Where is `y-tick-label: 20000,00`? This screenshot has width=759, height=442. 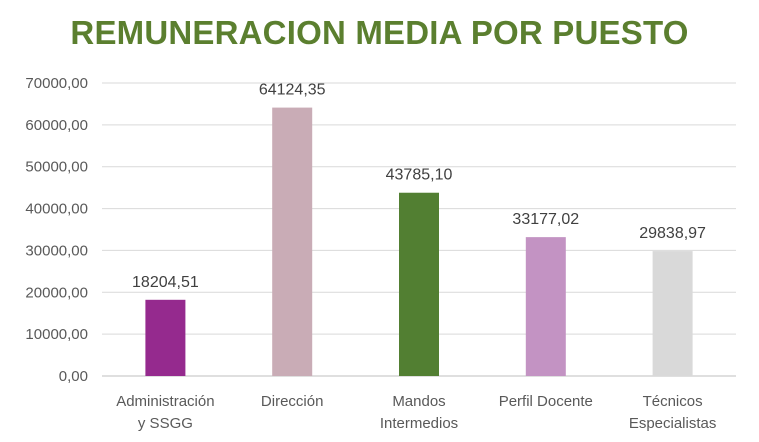 y-tick-label: 20000,00 is located at coordinates (56, 292).